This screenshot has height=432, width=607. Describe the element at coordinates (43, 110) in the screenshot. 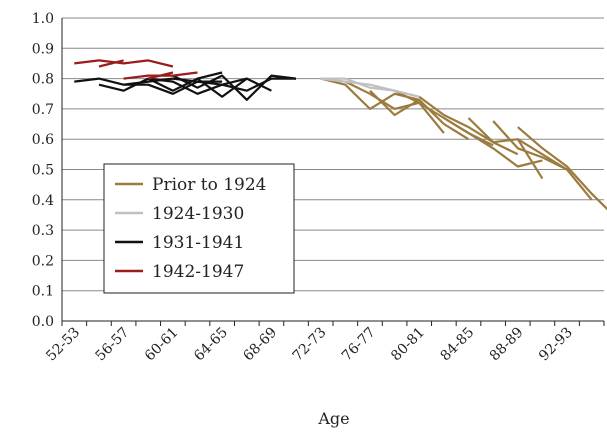

I see `y-tick-label: 0.7` at that location.